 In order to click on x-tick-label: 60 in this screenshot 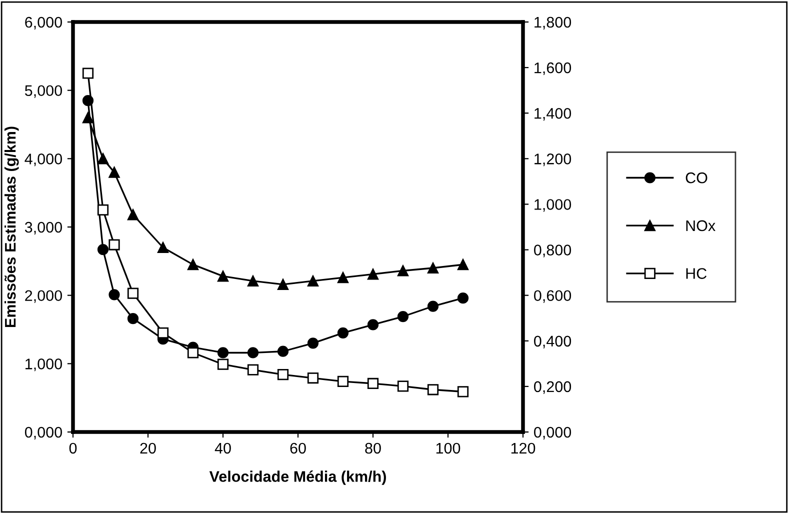, I will do `click(298, 448)`.